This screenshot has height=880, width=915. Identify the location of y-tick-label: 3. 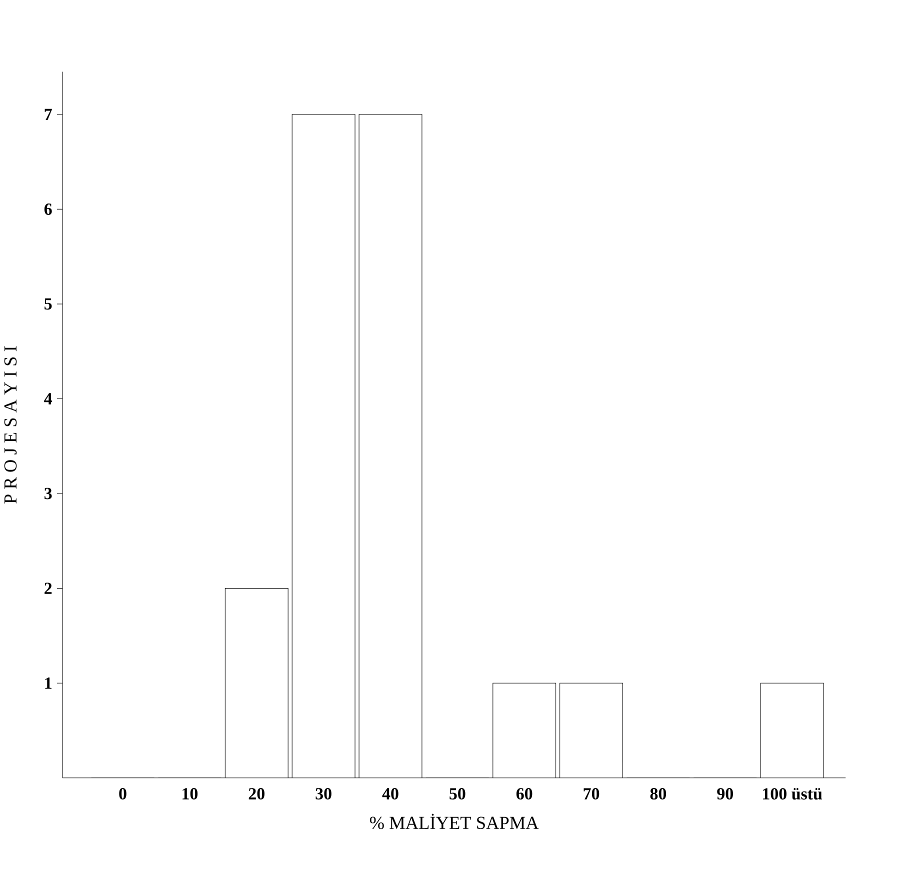
(48, 494).